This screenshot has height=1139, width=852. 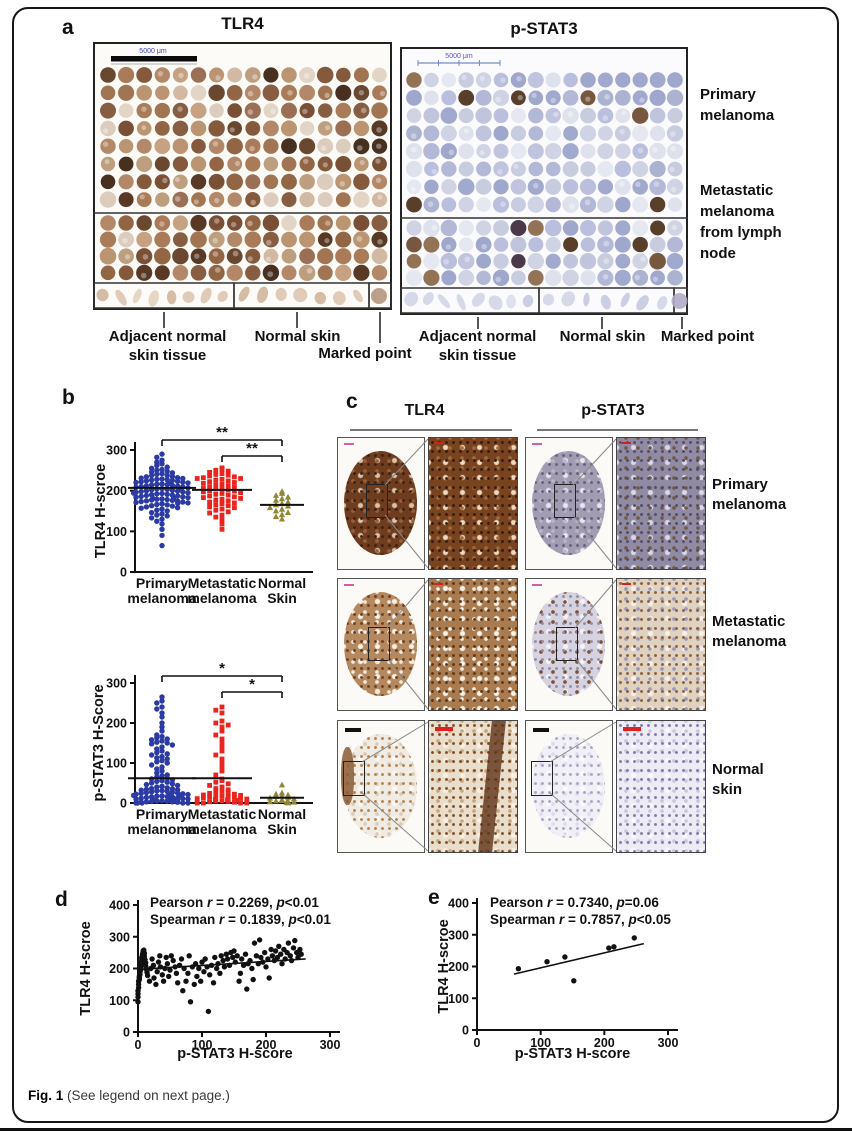 I want to click on core-image-pstat3-metastatic, so click(x=569, y=644).